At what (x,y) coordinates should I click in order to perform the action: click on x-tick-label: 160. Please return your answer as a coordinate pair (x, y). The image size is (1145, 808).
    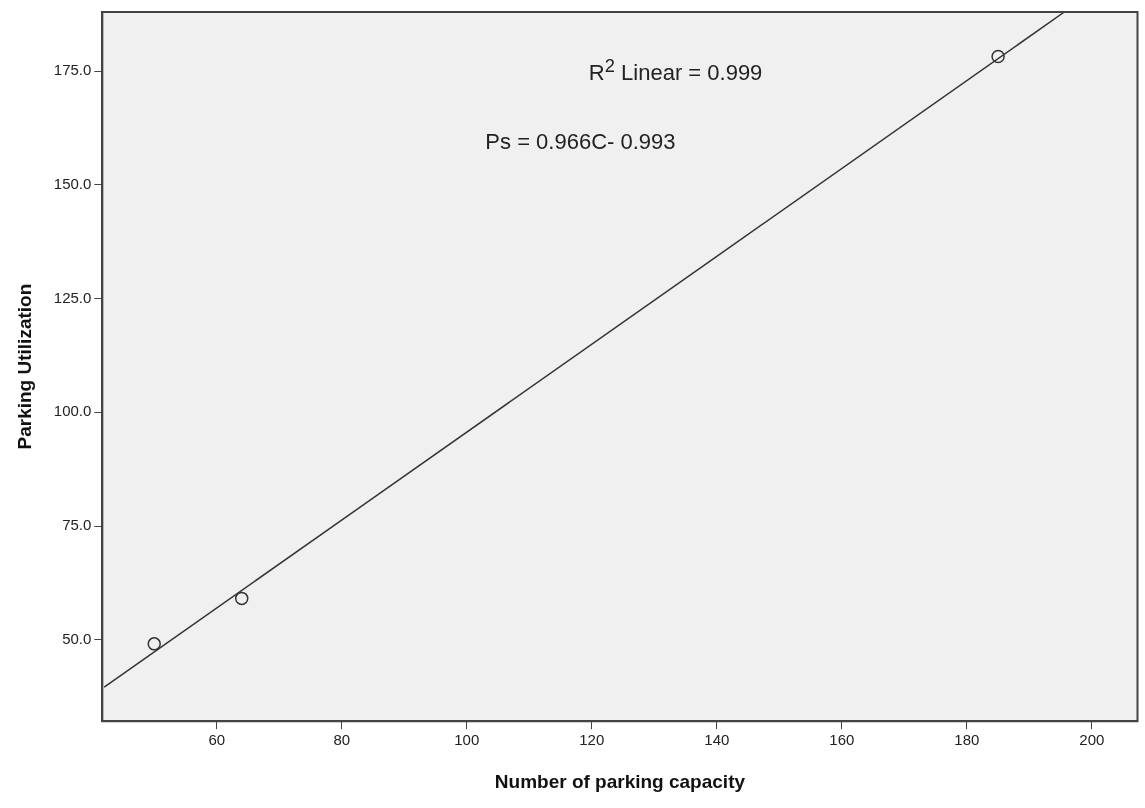
    Looking at the image, I should click on (842, 740).